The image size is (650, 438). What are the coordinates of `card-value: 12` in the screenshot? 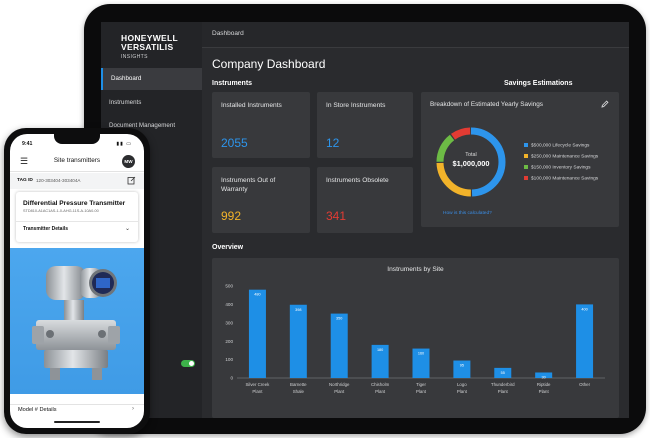 It's located at (333, 143).